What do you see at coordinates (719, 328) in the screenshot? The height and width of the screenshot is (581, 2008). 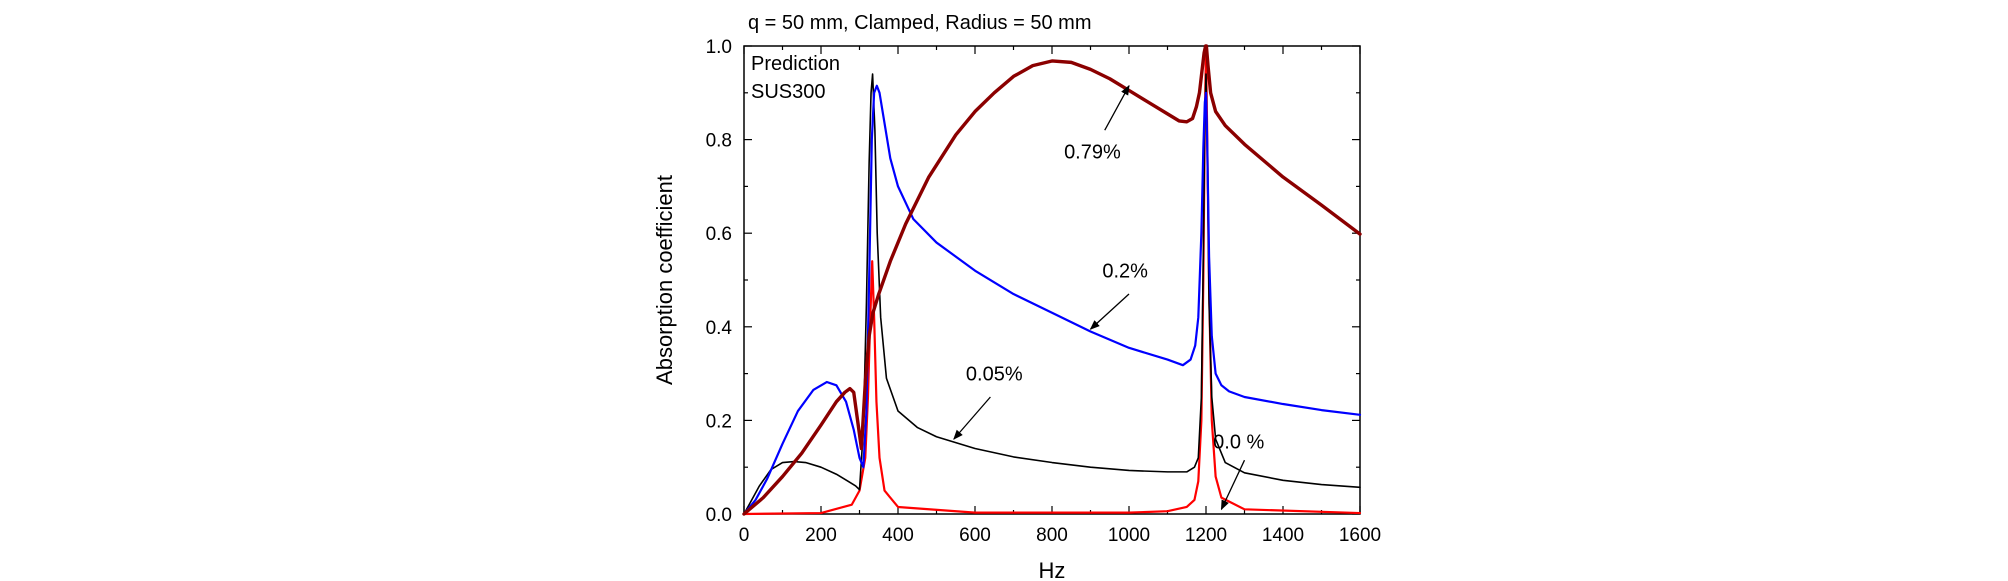 I see `y-tick-label: 0.4` at bounding box center [719, 328].